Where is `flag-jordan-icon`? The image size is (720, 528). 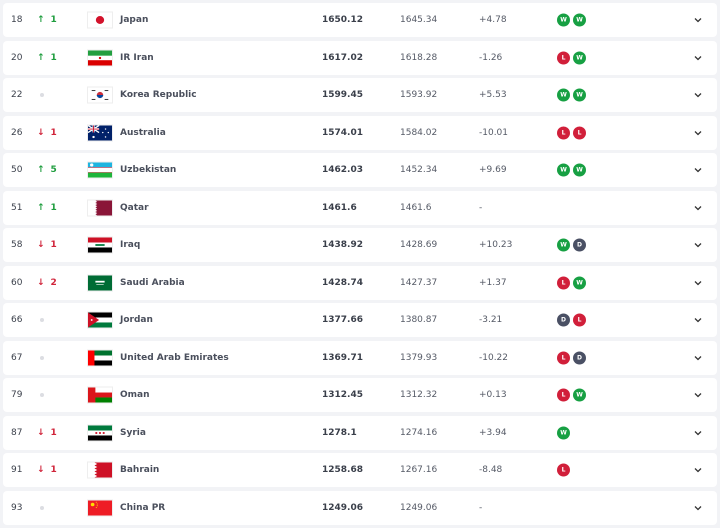
flag-jordan-icon is located at coordinates (100, 320).